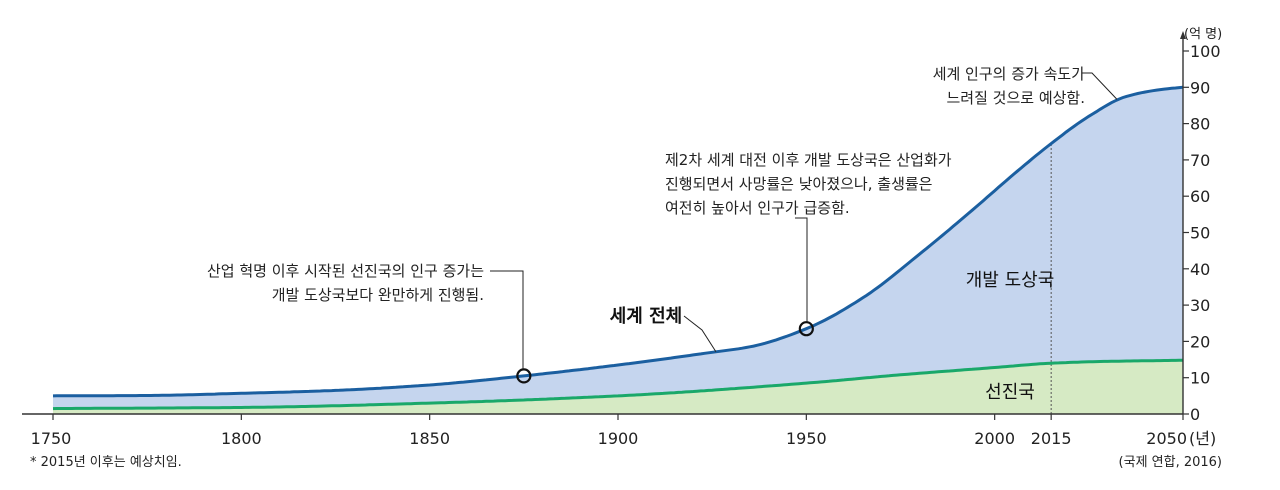  I want to click on x-tick-label: 1850, so click(429, 438).